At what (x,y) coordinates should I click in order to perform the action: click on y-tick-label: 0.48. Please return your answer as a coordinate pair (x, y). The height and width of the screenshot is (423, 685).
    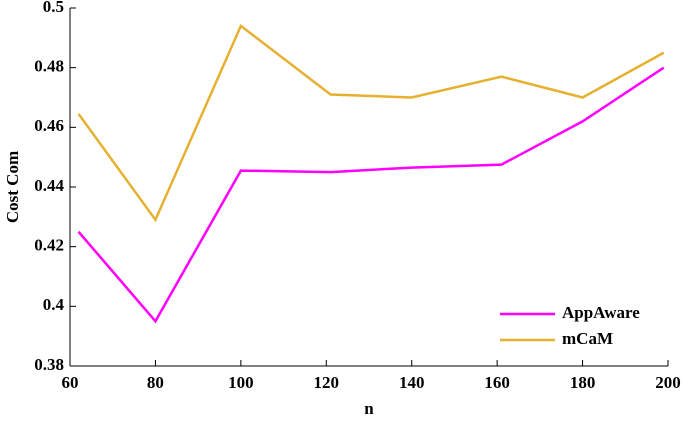
    Looking at the image, I should click on (49, 66).